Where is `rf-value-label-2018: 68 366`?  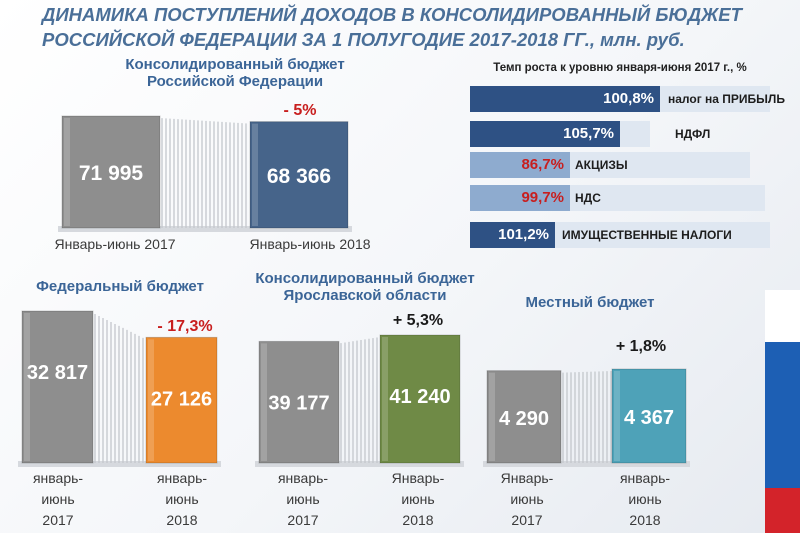 rf-value-label-2018: 68 366 is located at coordinates (299, 176).